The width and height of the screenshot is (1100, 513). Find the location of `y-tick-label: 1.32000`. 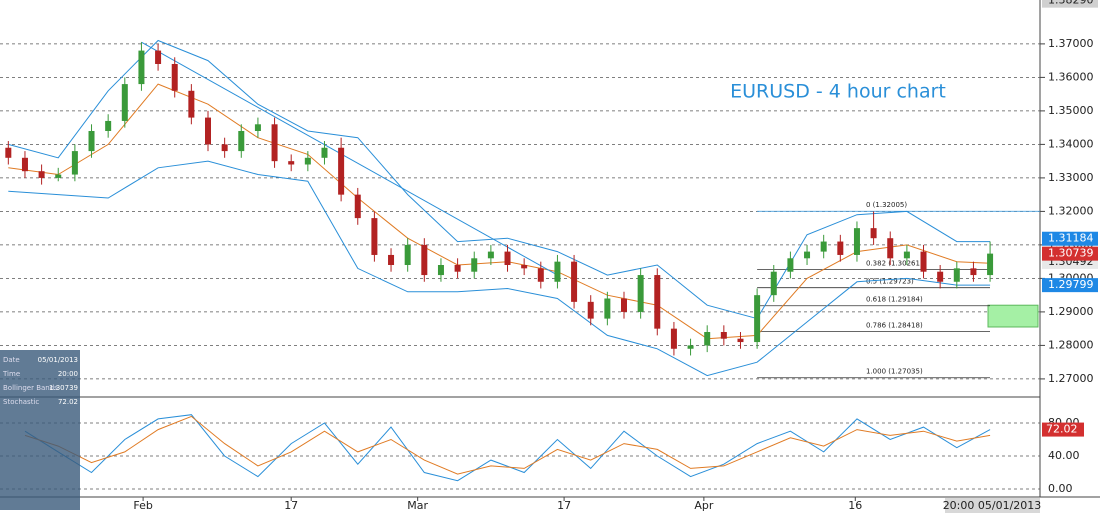

y-tick-label: 1.32000 is located at coordinates (1071, 210).